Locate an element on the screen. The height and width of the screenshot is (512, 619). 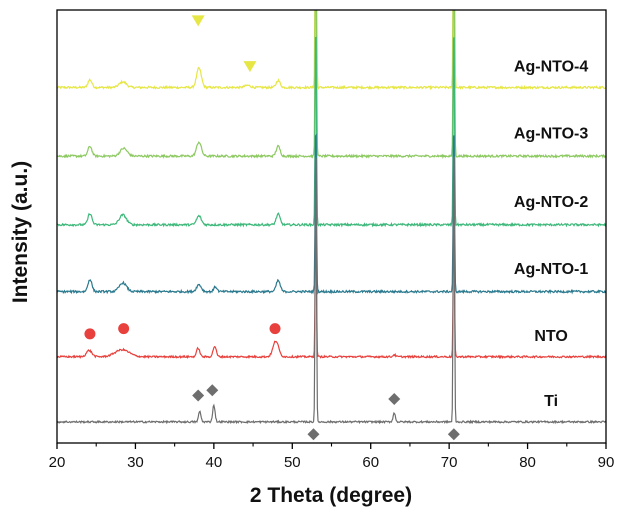
x-tick-label: 70 is located at coordinates (449, 462).